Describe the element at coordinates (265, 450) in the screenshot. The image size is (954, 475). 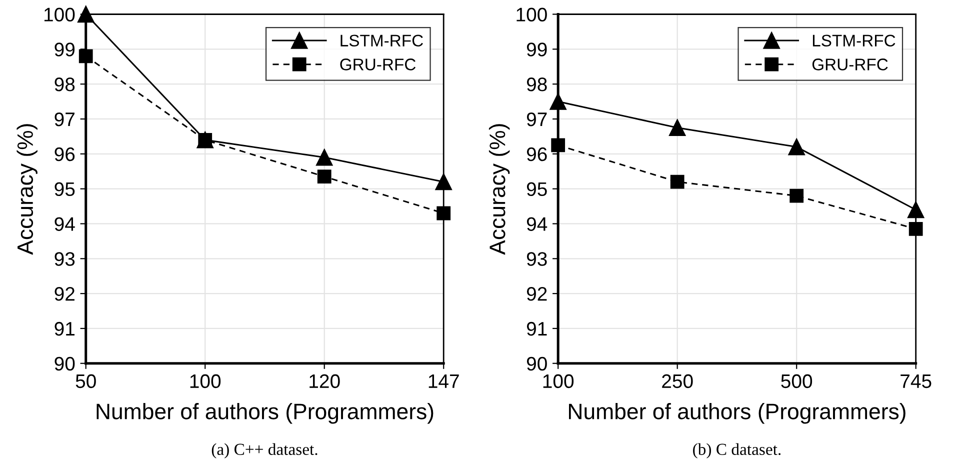
I see `text: (a) C++ dataset.` at that location.